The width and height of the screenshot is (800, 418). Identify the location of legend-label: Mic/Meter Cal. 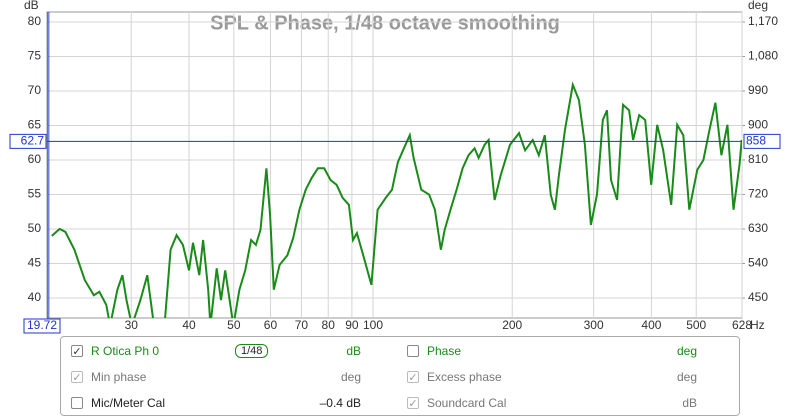
(128, 403).